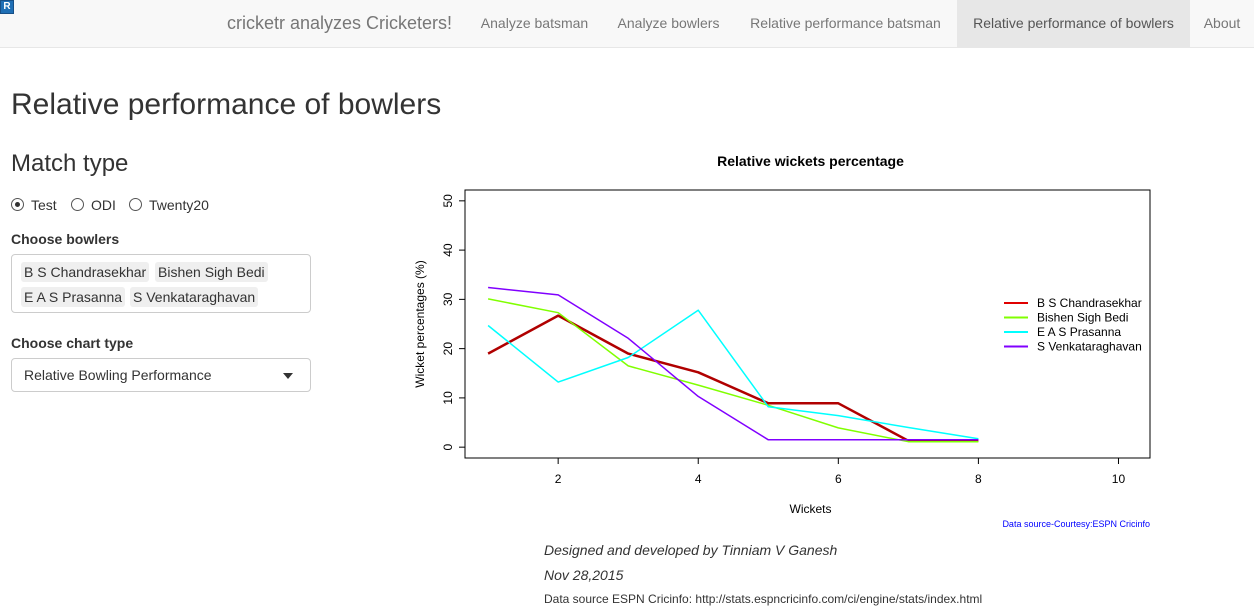 This screenshot has width=1254, height=615. Describe the element at coordinates (558, 479) in the screenshot. I see `x-tick-label: 2` at that location.